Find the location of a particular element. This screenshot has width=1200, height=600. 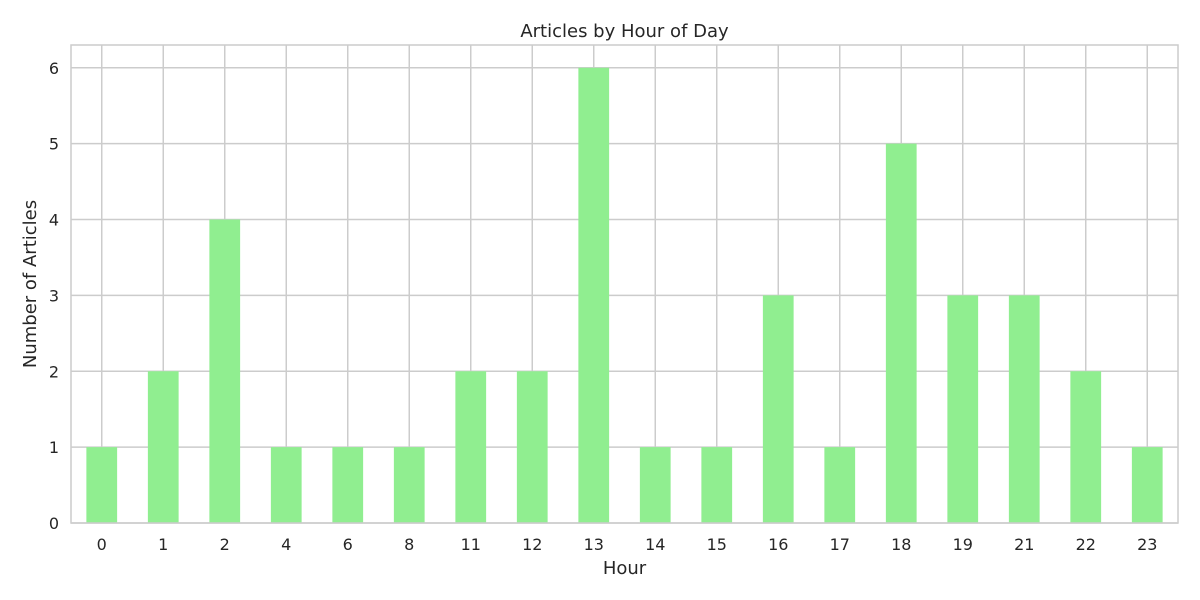

x-tick-labels: 0 1 2 4 6 8 11 12 13 14 15 16 17 18 19 21 22 23 is located at coordinates (627, 544).